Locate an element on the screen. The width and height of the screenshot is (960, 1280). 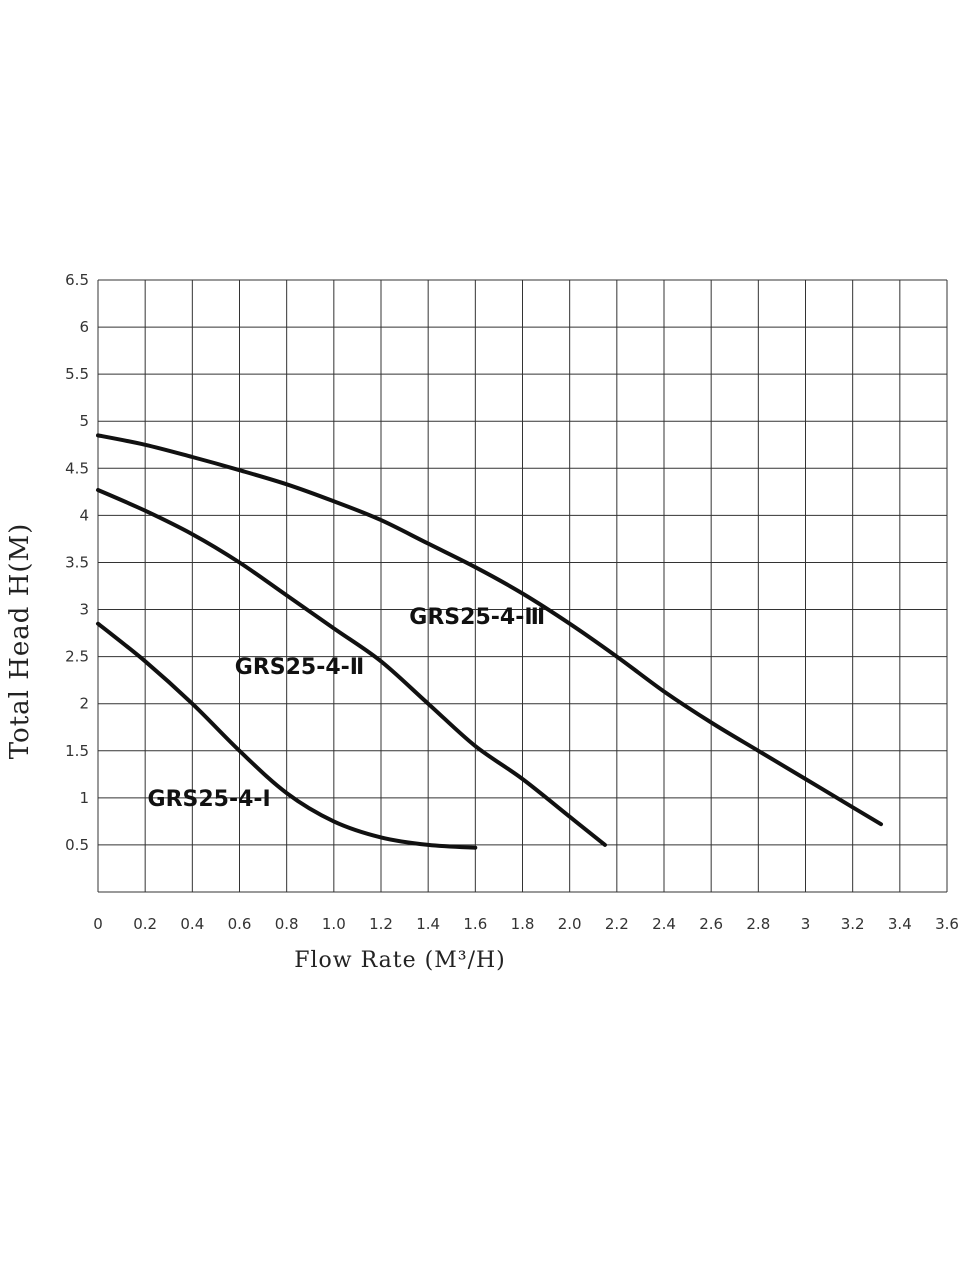
y-tick-label: 4.5 is located at coordinates (77, 468).